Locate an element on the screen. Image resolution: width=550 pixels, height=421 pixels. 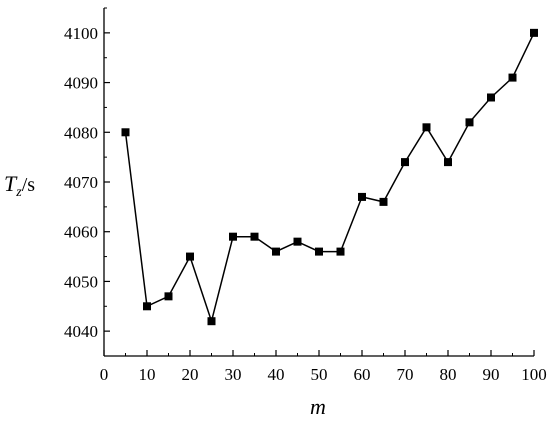
y-tick-label: 4040 is located at coordinates (81, 331).